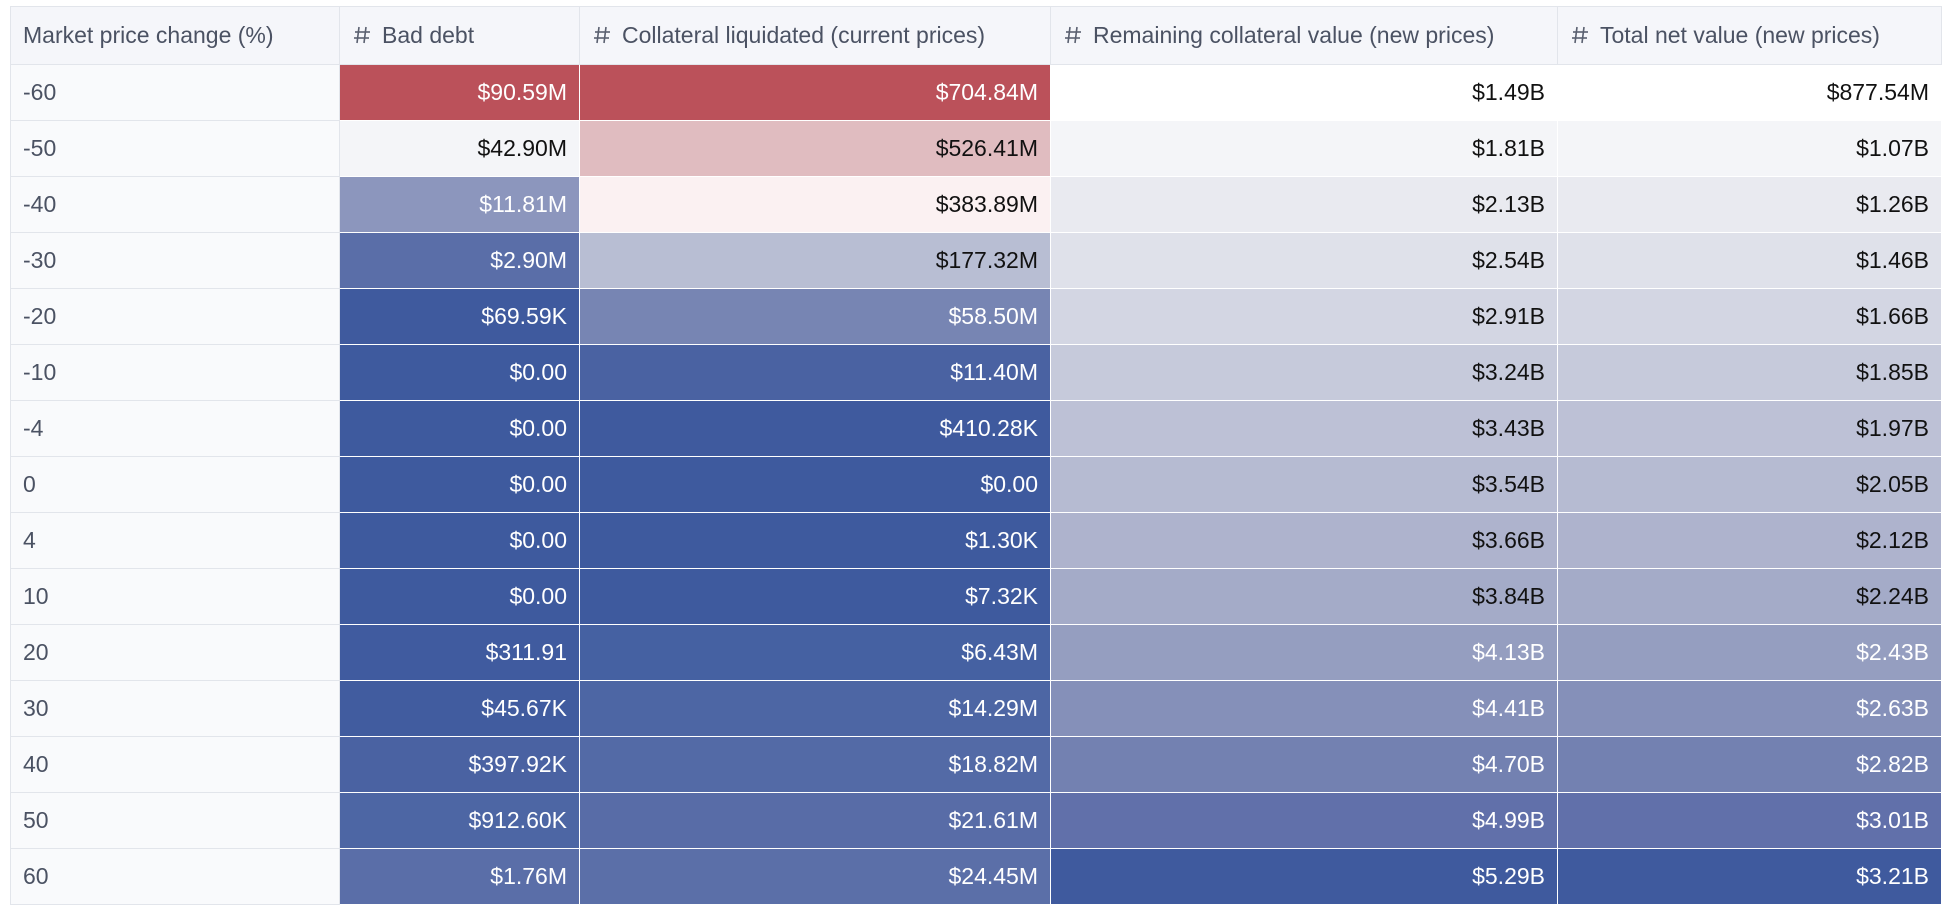 The height and width of the screenshot is (916, 1944). Describe the element at coordinates (459, 260) in the screenshot. I see `value-cell: $2.90M` at that location.